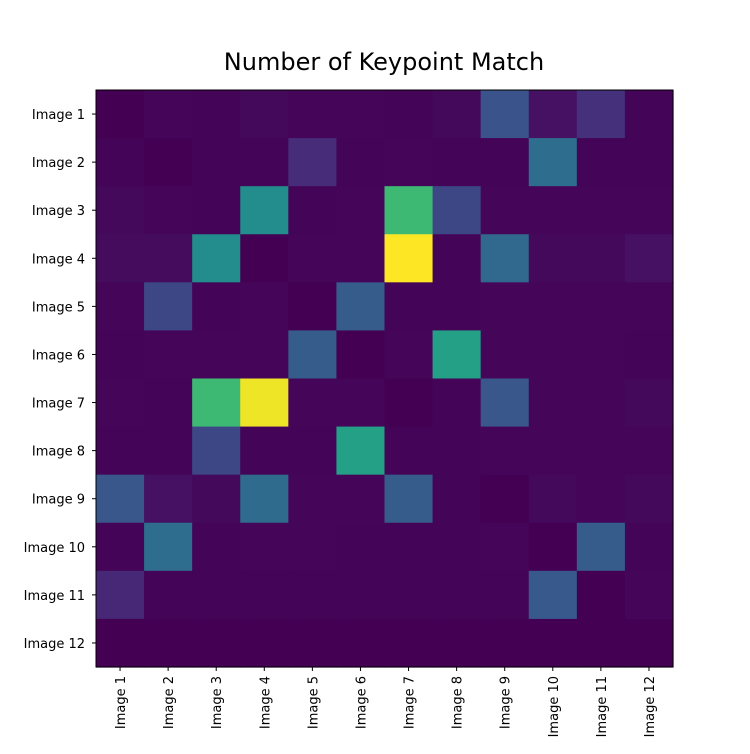  I want to click on y-tick-label: Image 1, so click(58, 115).